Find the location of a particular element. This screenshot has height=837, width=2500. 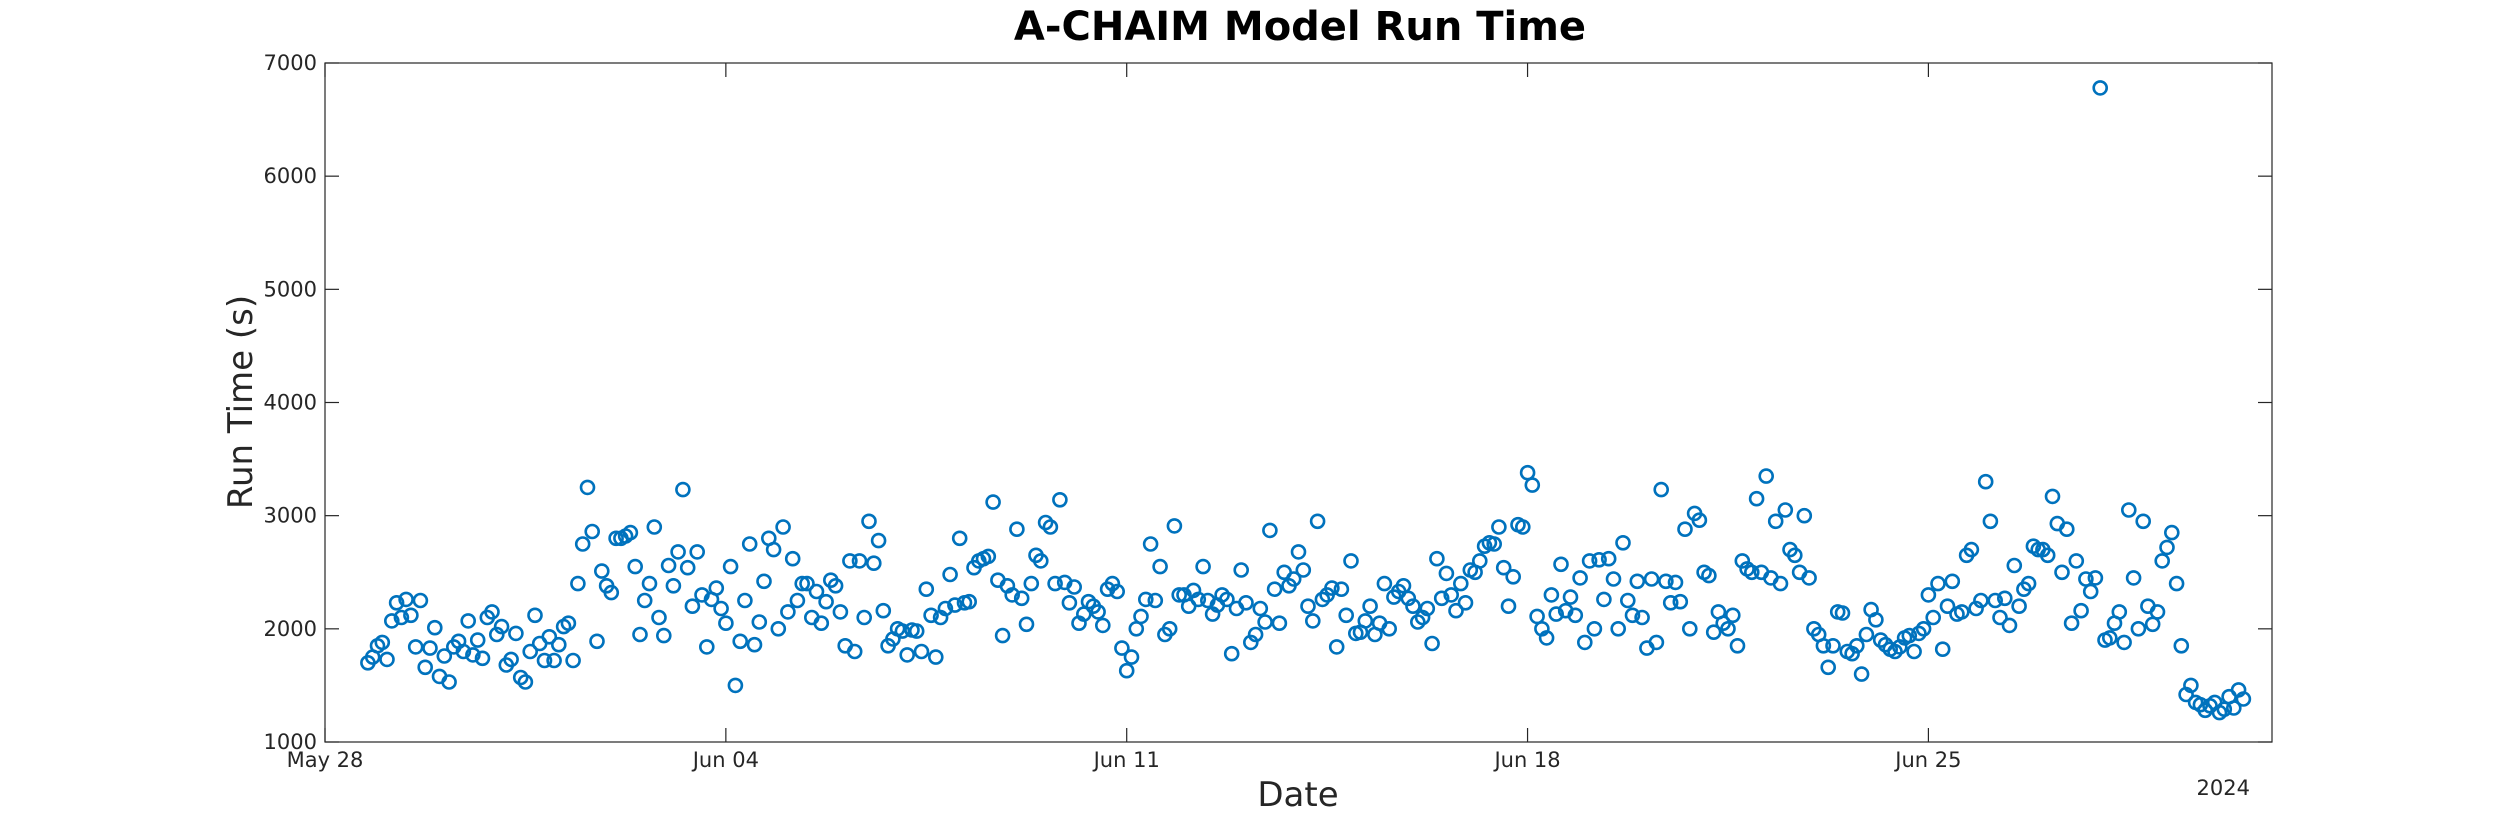

y-tick-label: 6000 is located at coordinates (290, 176).